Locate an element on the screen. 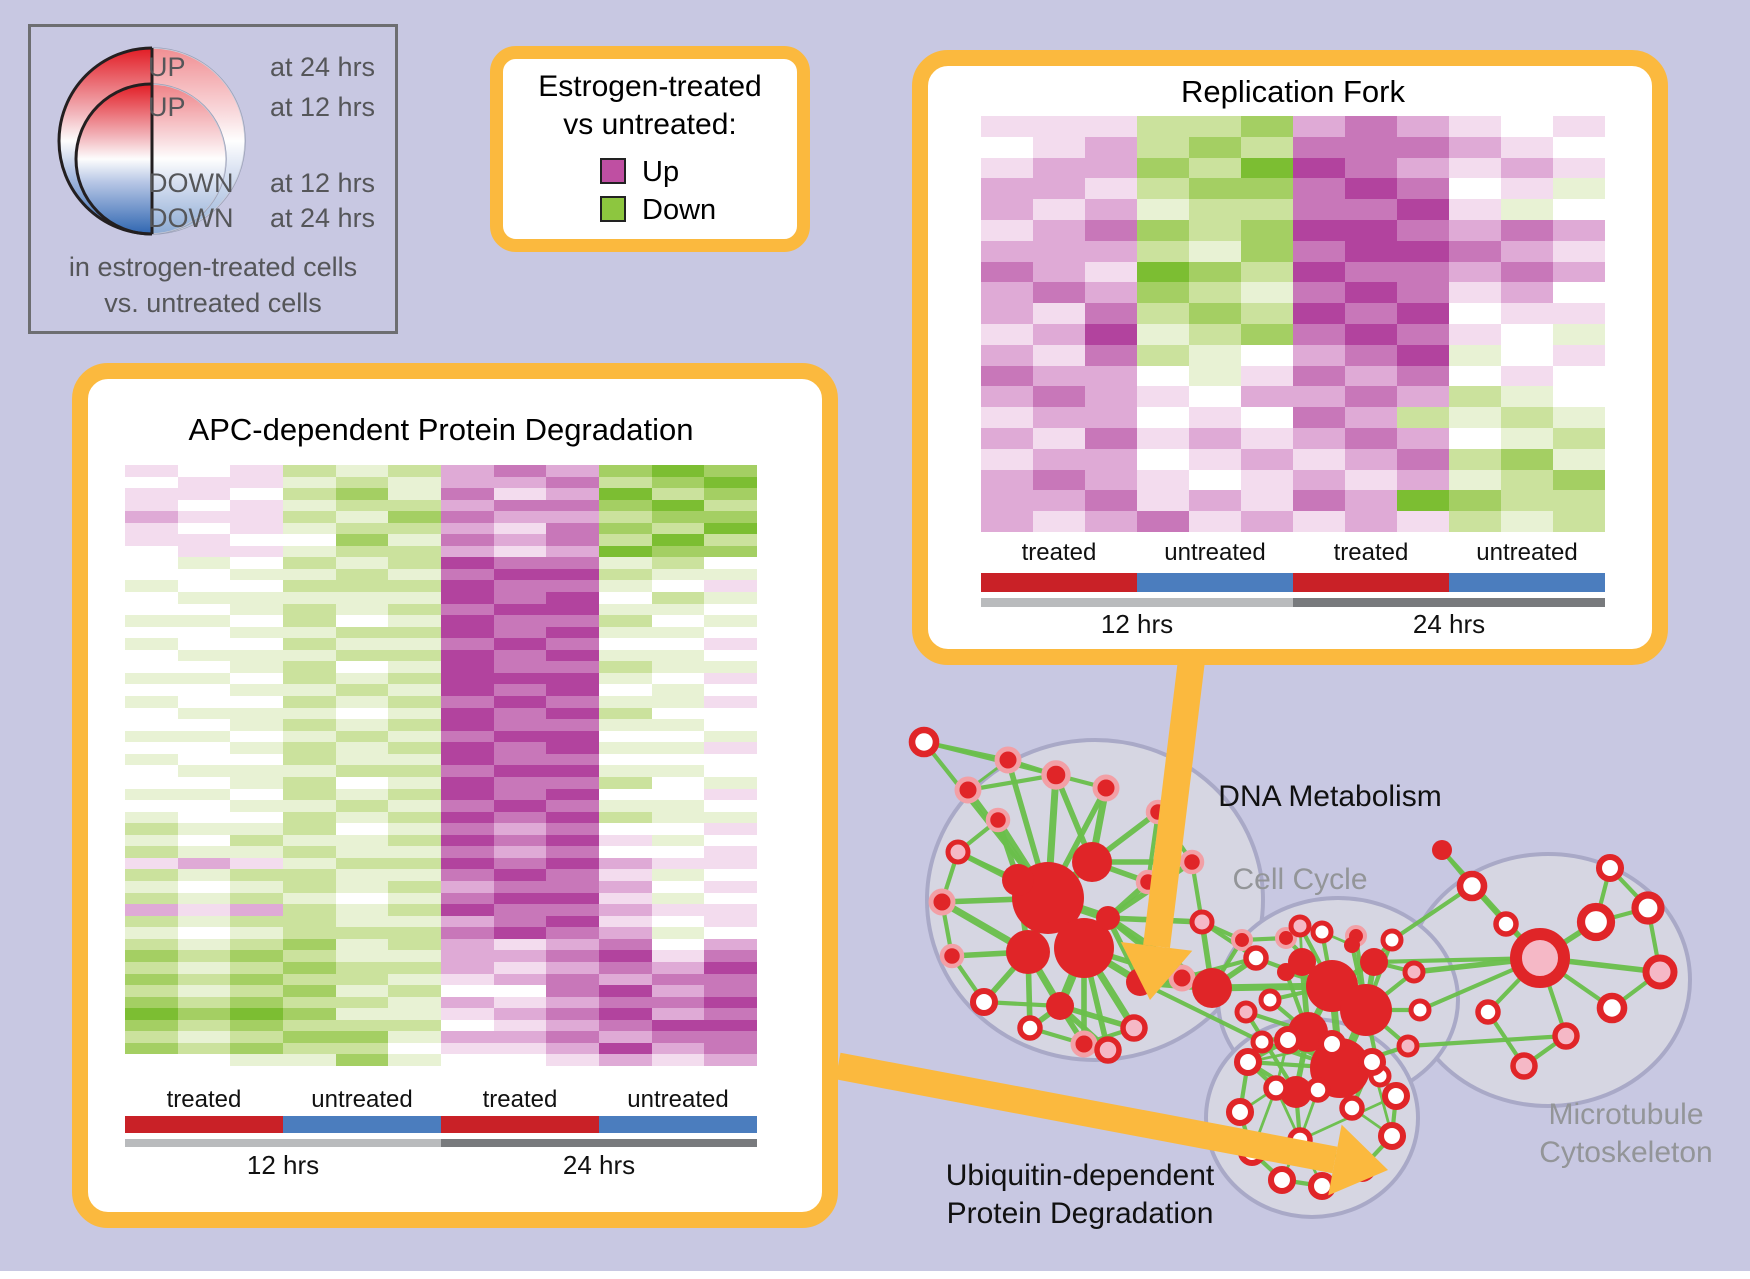  cluster-label-dna-metabolism: DNA Metabolism is located at coordinates (1330, 796).